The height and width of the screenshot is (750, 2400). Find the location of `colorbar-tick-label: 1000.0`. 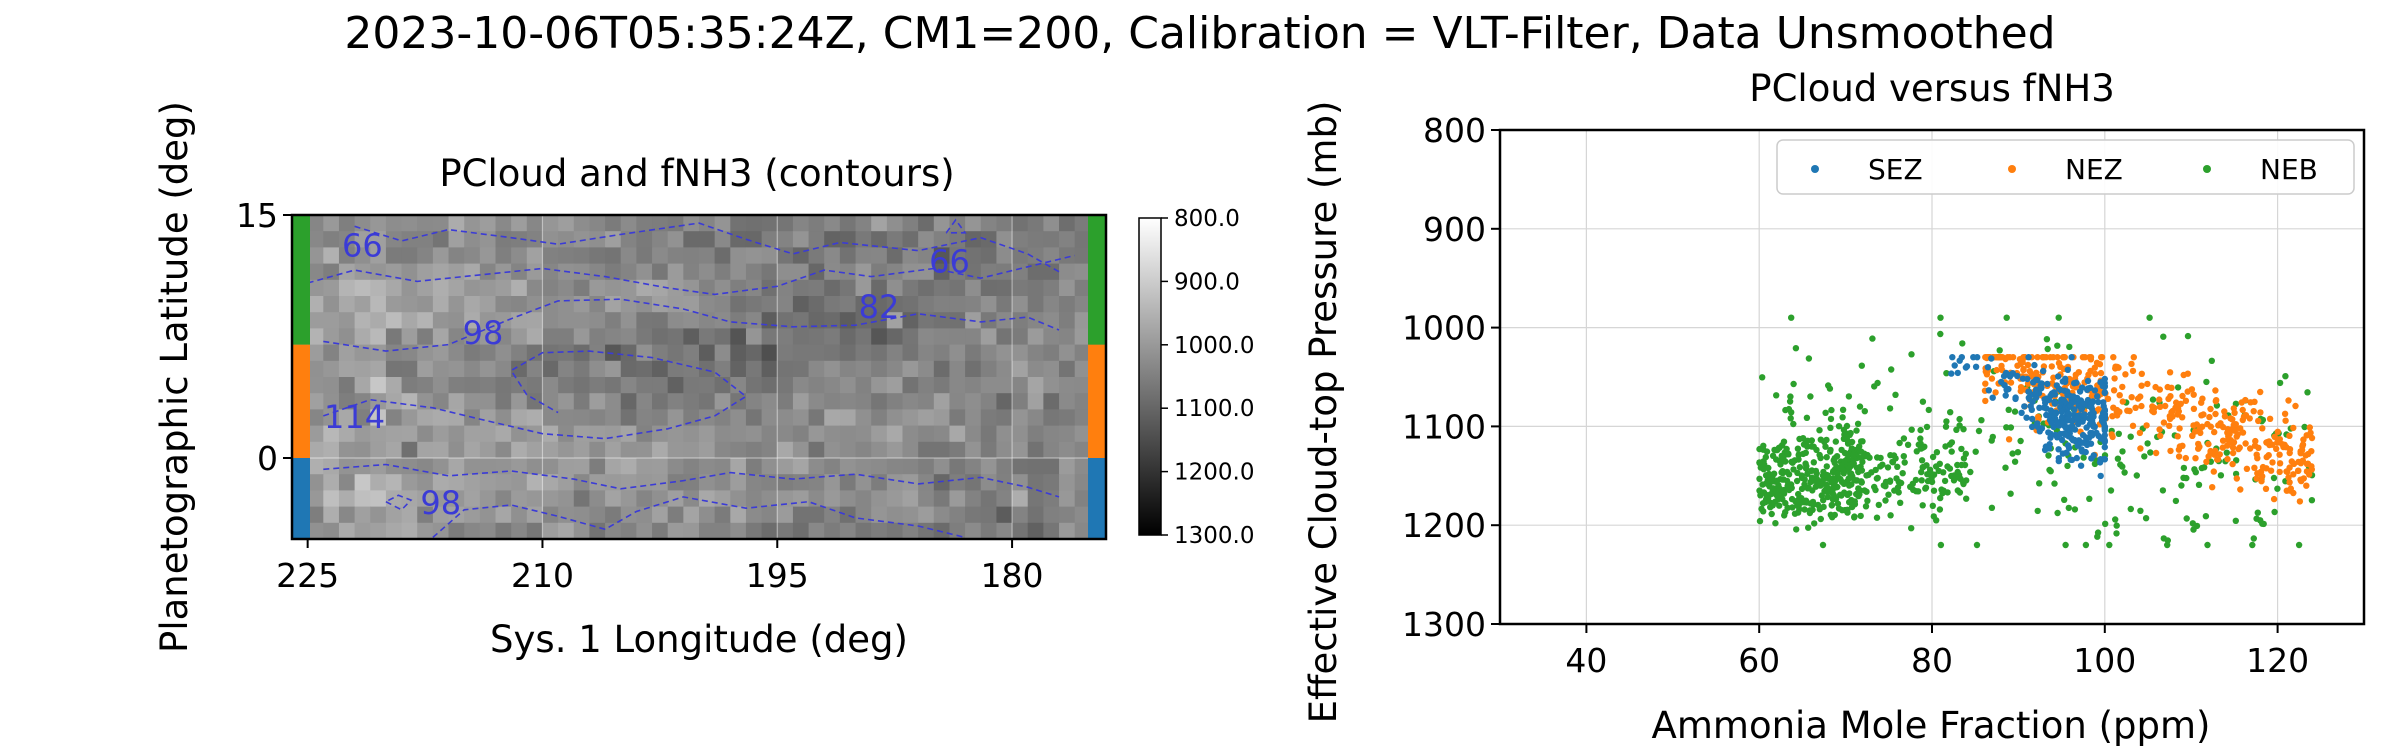

colorbar-tick-label: 1000.0 is located at coordinates (1214, 346).